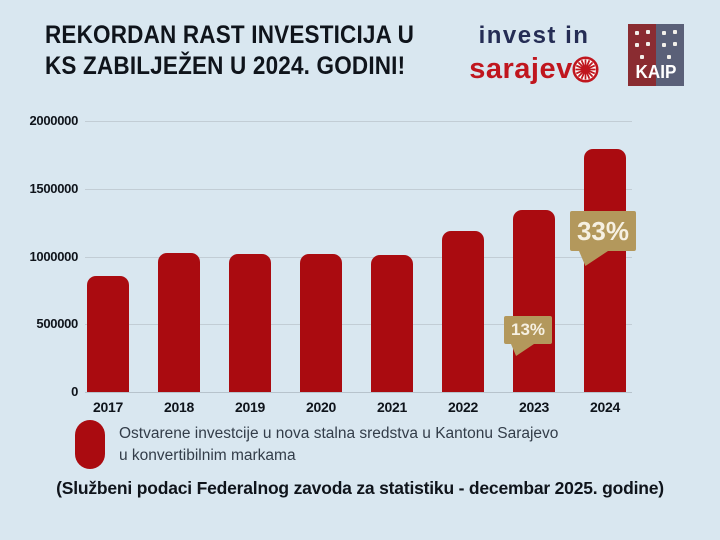  Describe the element at coordinates (230, 35) in the screenshot. I see `title-line-1: REKORDAN RAST INVESTICIJA U` at that location.